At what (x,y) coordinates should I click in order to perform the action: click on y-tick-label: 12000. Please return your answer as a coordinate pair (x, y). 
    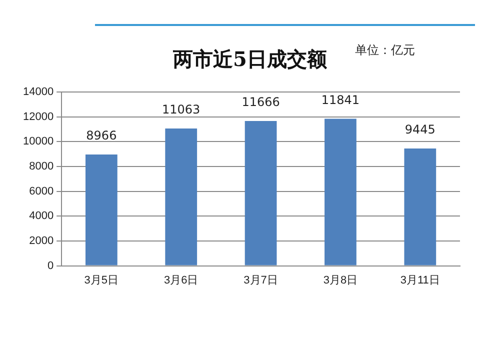
    Looking at the image, I should click on (38, 116).